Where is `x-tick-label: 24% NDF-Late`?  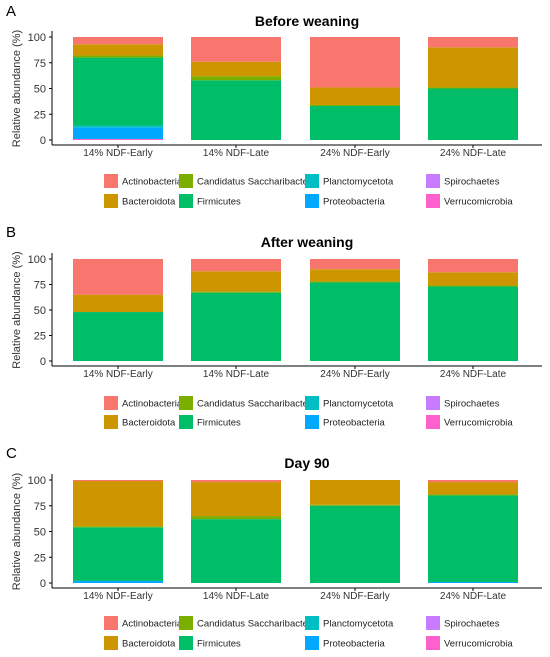
x-tick-label: 24% NDF-Late is located at coordinates (473, 596).